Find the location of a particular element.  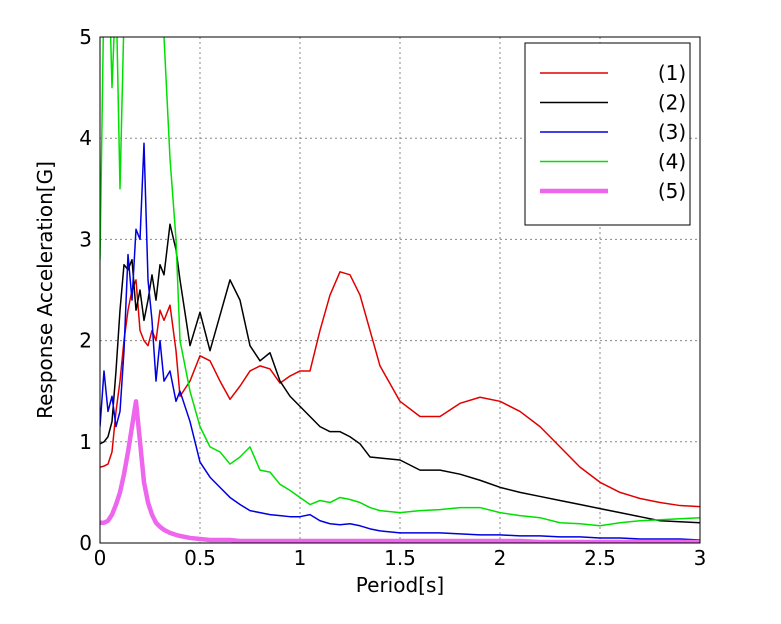

y-tick-label: 4 is located at coordinates (85, 138).